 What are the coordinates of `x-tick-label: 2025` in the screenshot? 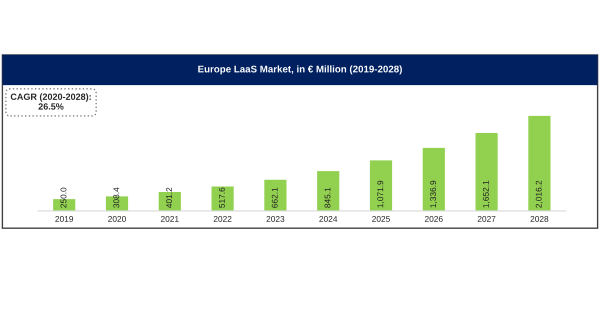 It's located at (381, 219).